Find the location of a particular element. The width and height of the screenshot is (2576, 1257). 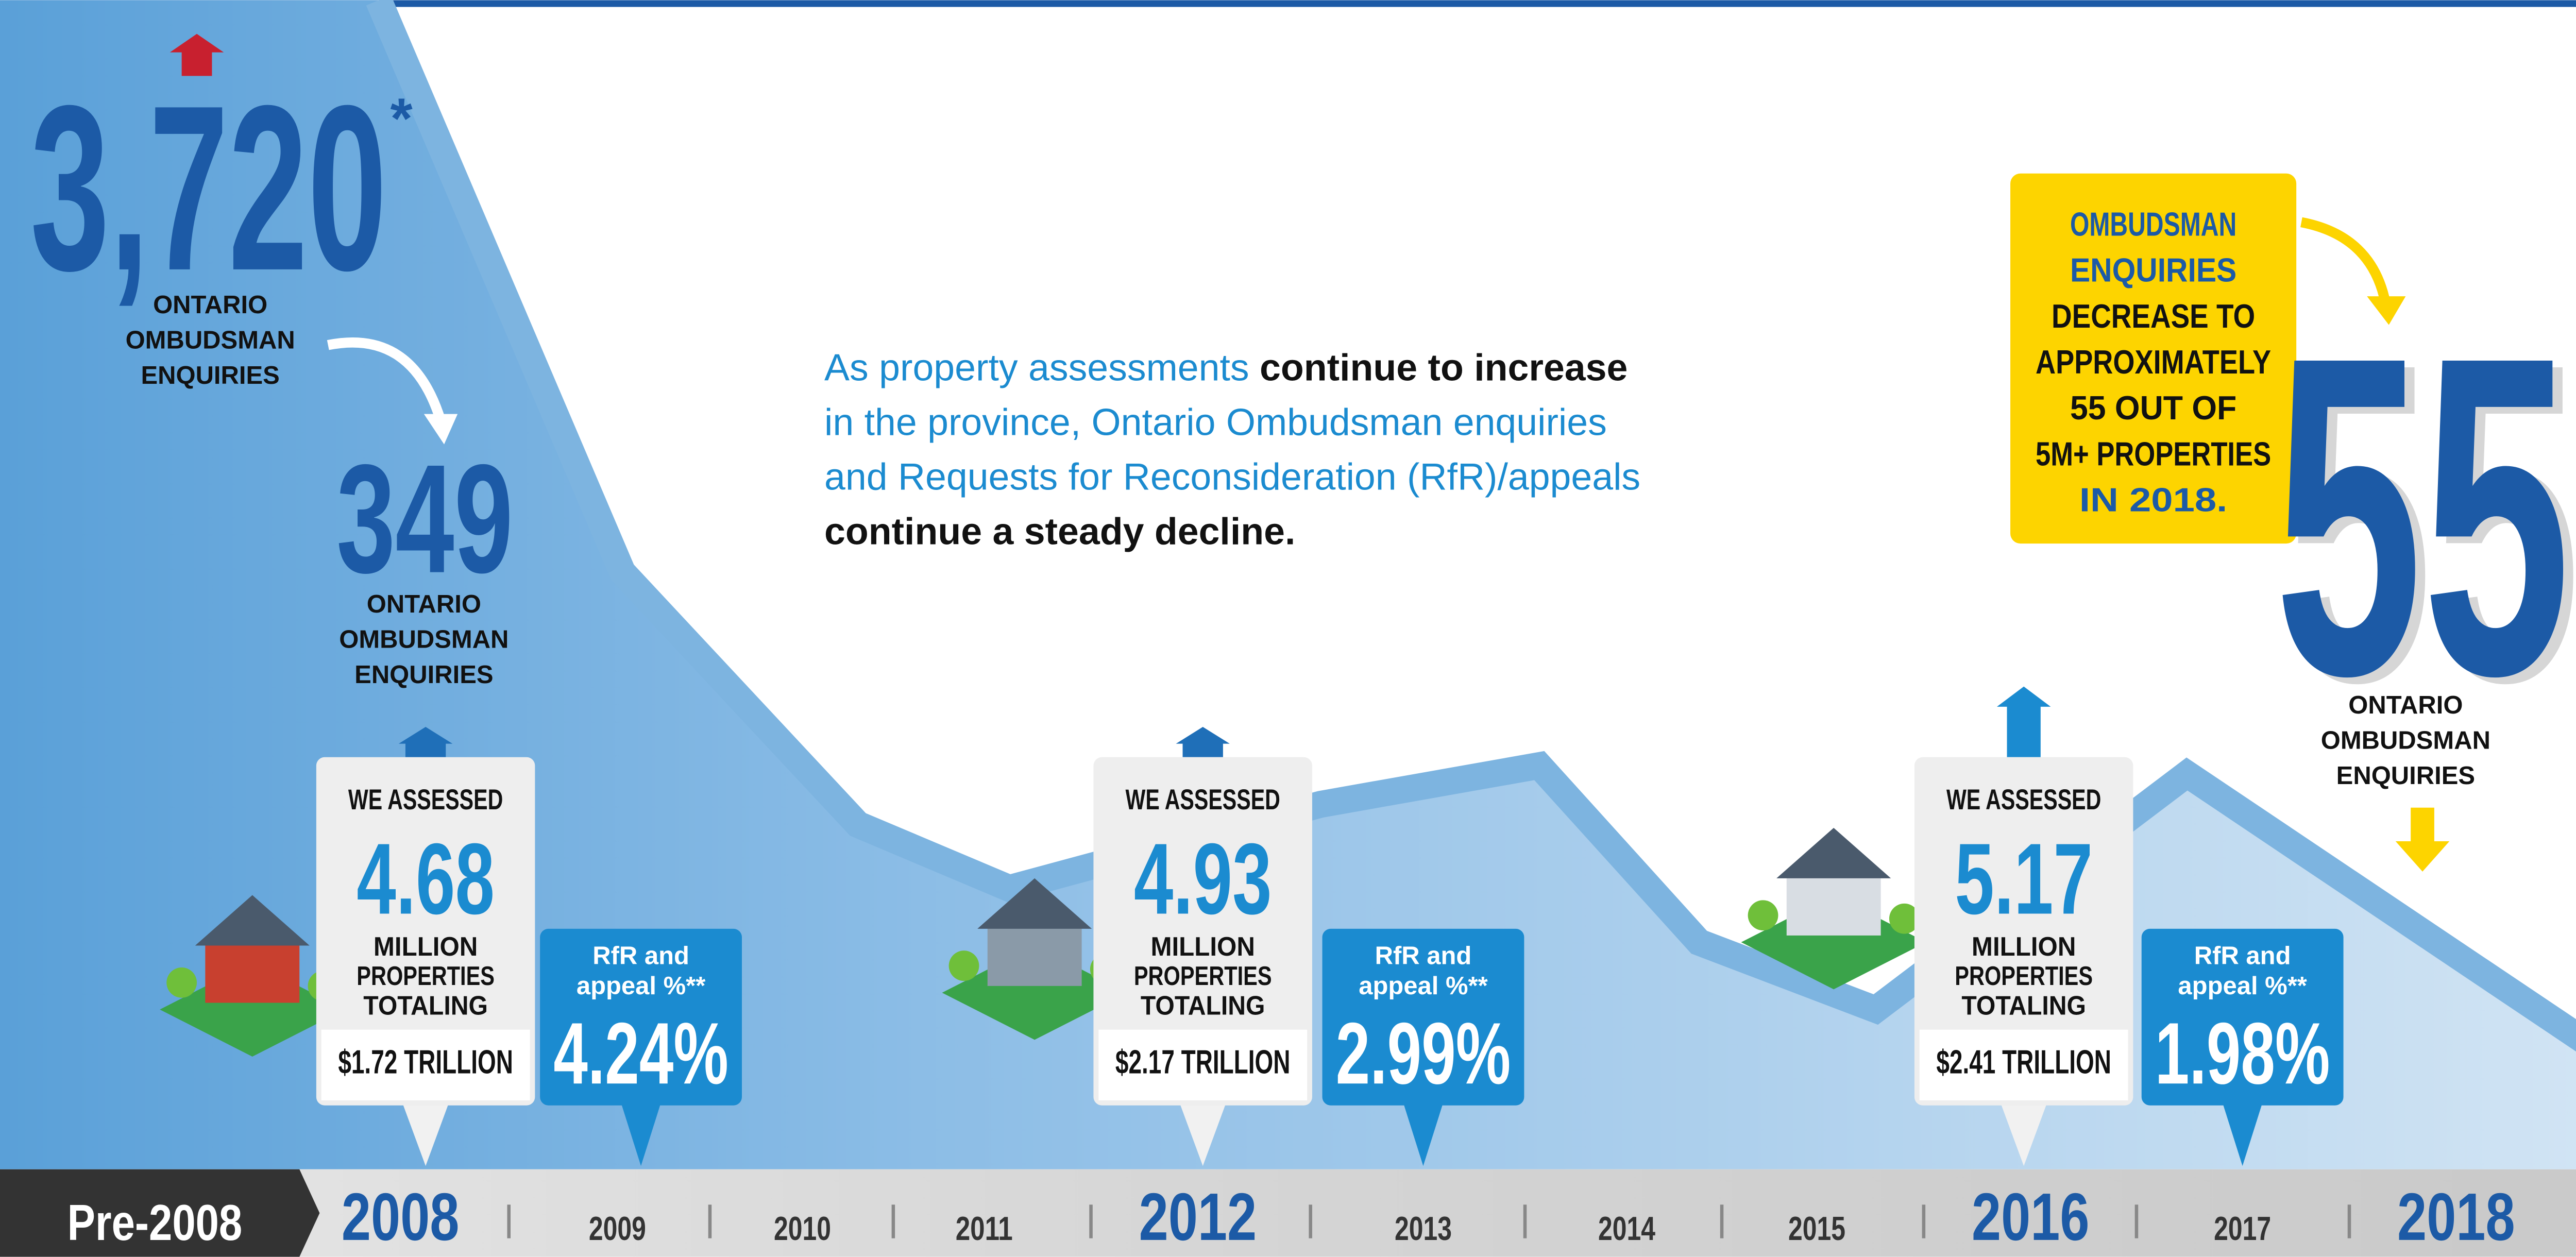

timeline-year: 2008 is located at coordinates (401, 1217).